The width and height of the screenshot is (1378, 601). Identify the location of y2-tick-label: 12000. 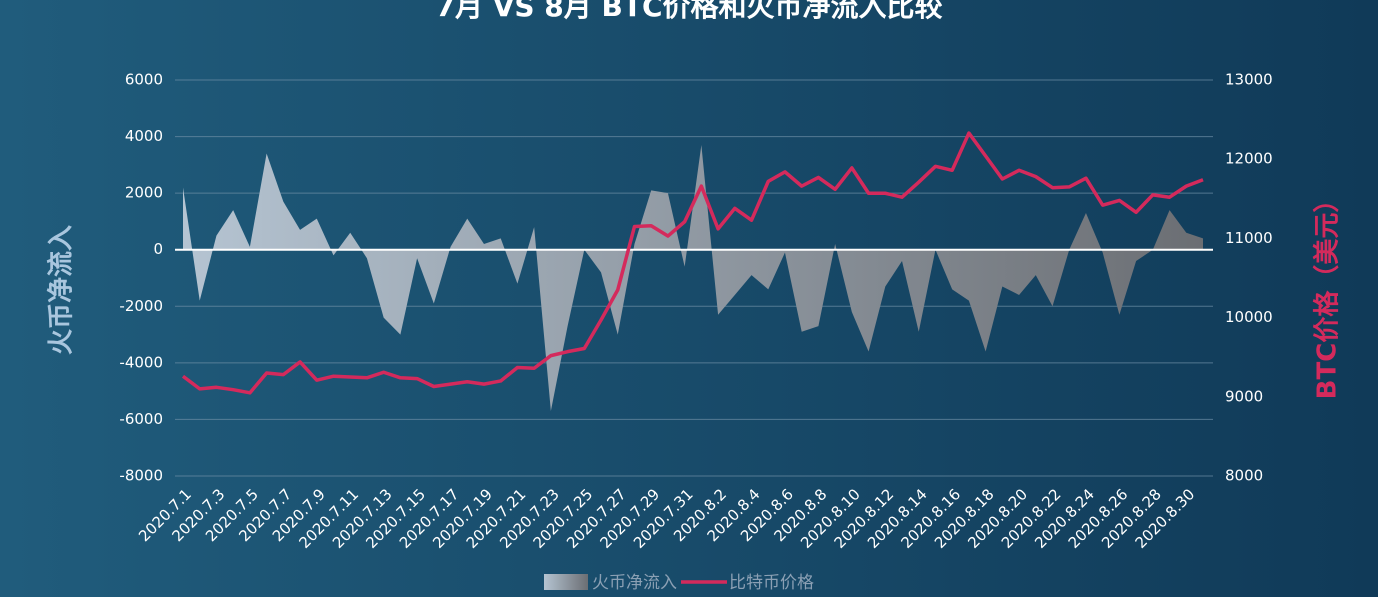
(1249, 159).